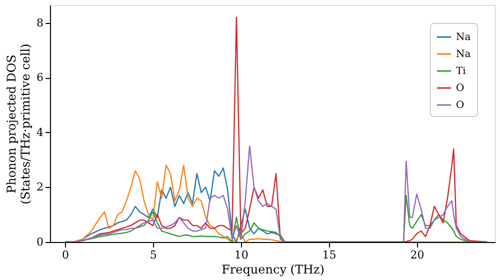 This screenshot has width=500, height=280. I want to click on x-tick-label: 5, so click(153, 255).